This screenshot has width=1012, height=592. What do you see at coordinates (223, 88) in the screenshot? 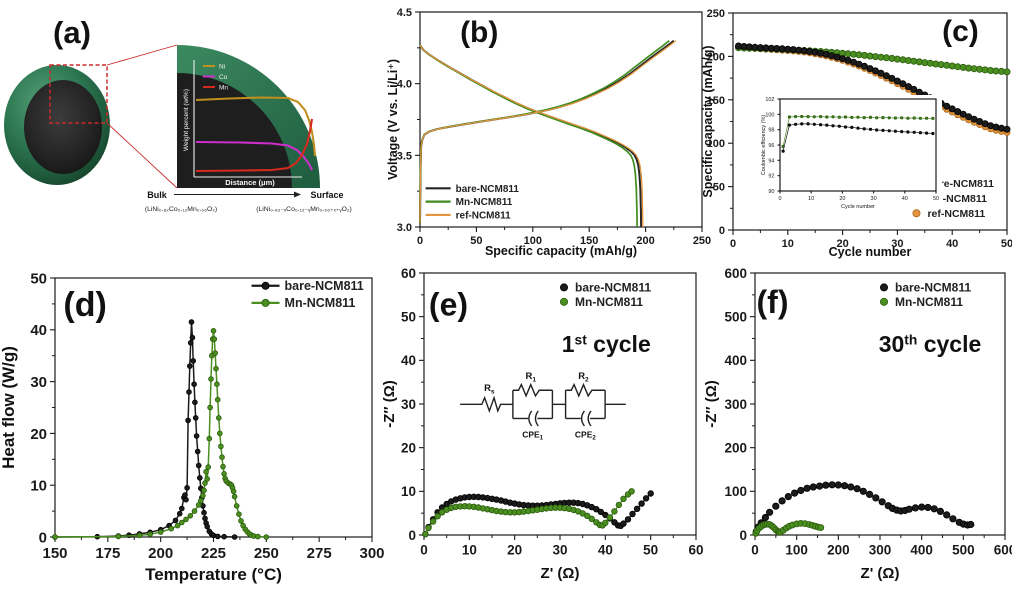
I see `mn-legend-label: Mn` at bounding box center [223, 88].